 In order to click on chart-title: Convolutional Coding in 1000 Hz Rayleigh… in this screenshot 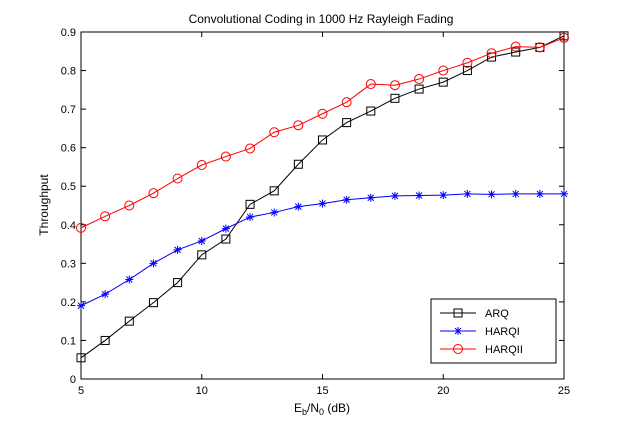, I will do `click(321, 19)`.